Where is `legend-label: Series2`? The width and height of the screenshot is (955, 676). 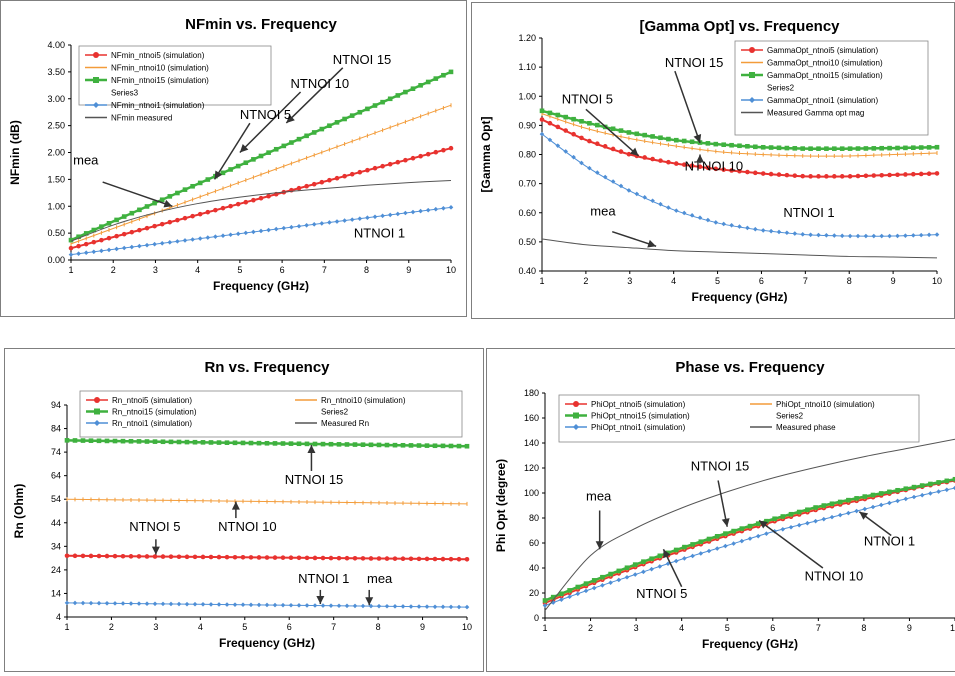
legend-label: Series2 is located at coordinates (790, 416).